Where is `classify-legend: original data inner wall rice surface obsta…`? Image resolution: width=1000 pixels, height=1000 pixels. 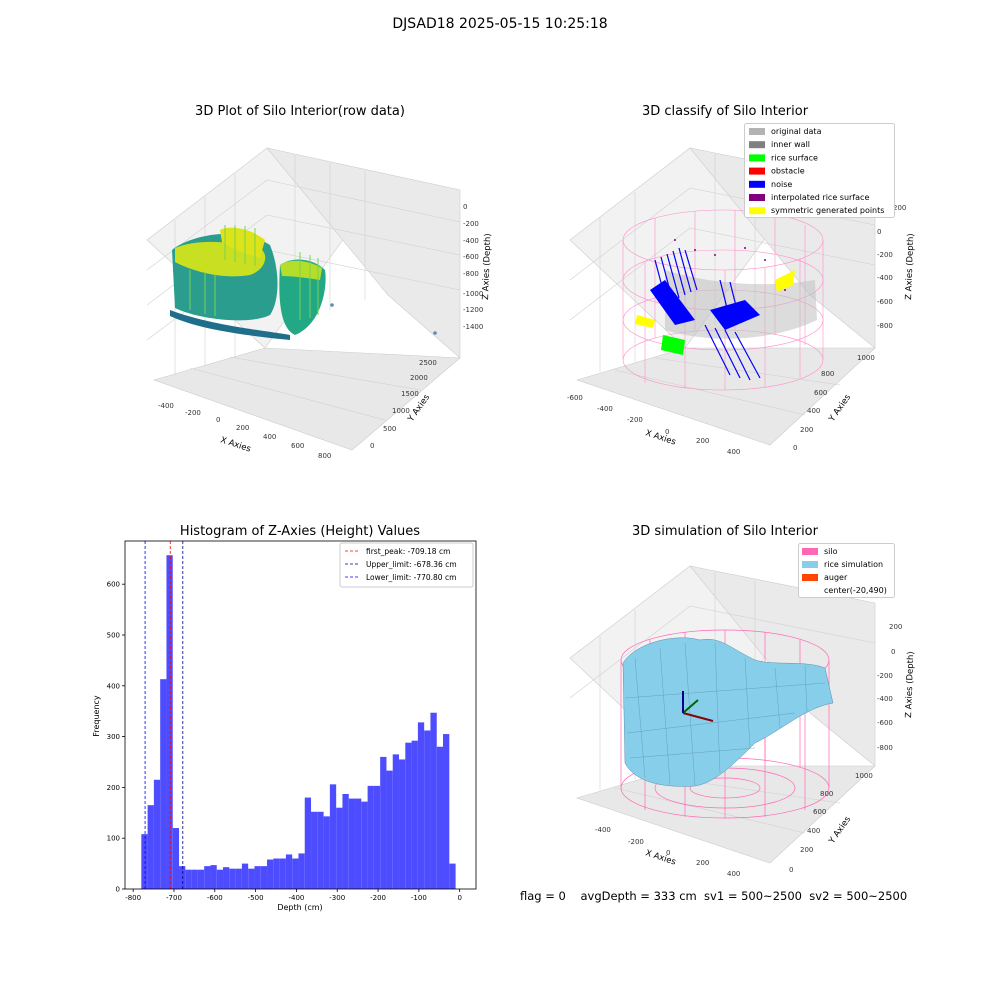
classify-legend: original data inner wall rice surface obsta… is located at coordinates (819, 170).